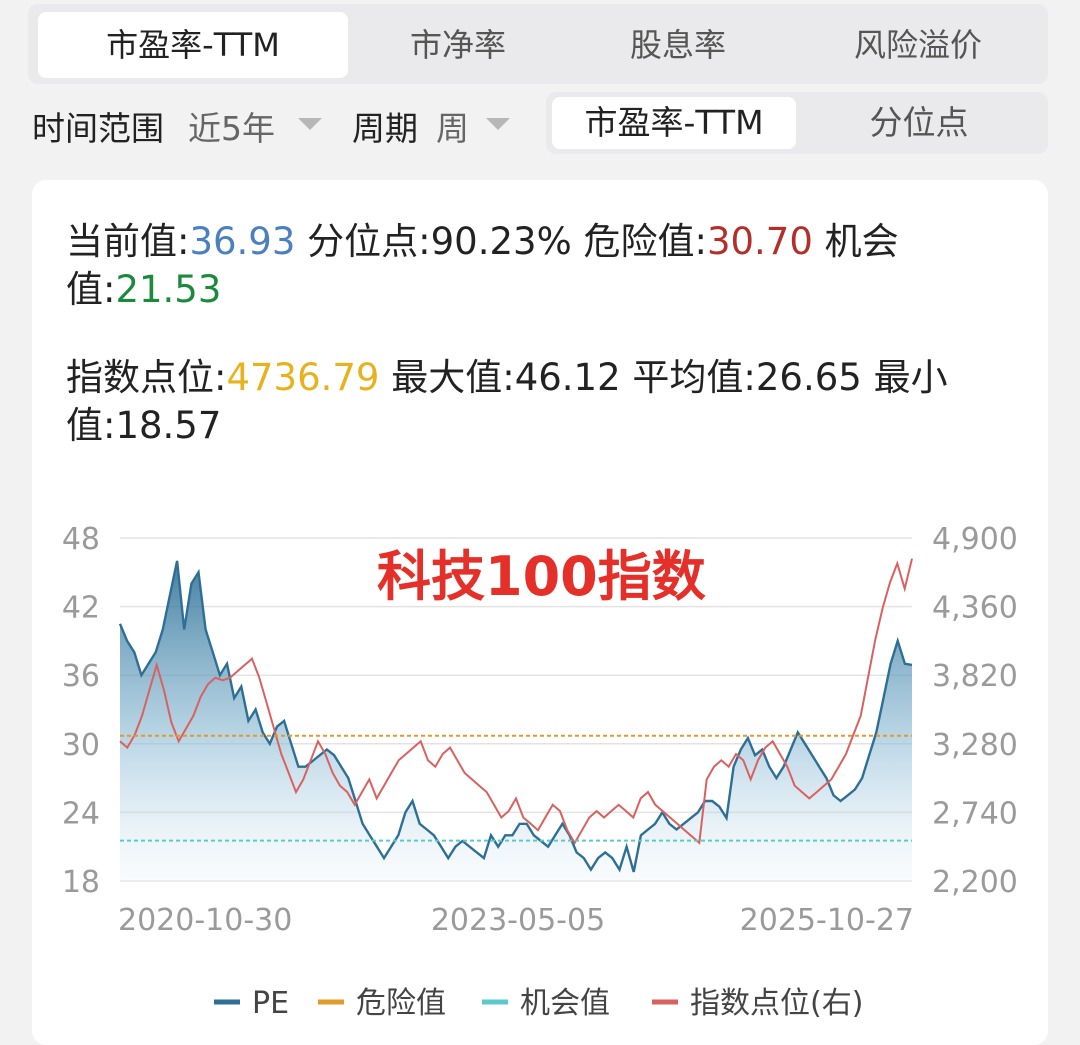  Describe the element at coordinates (917, 45) in the screenshot. I see `tab-risk-premium: 风险溢价` at that location.